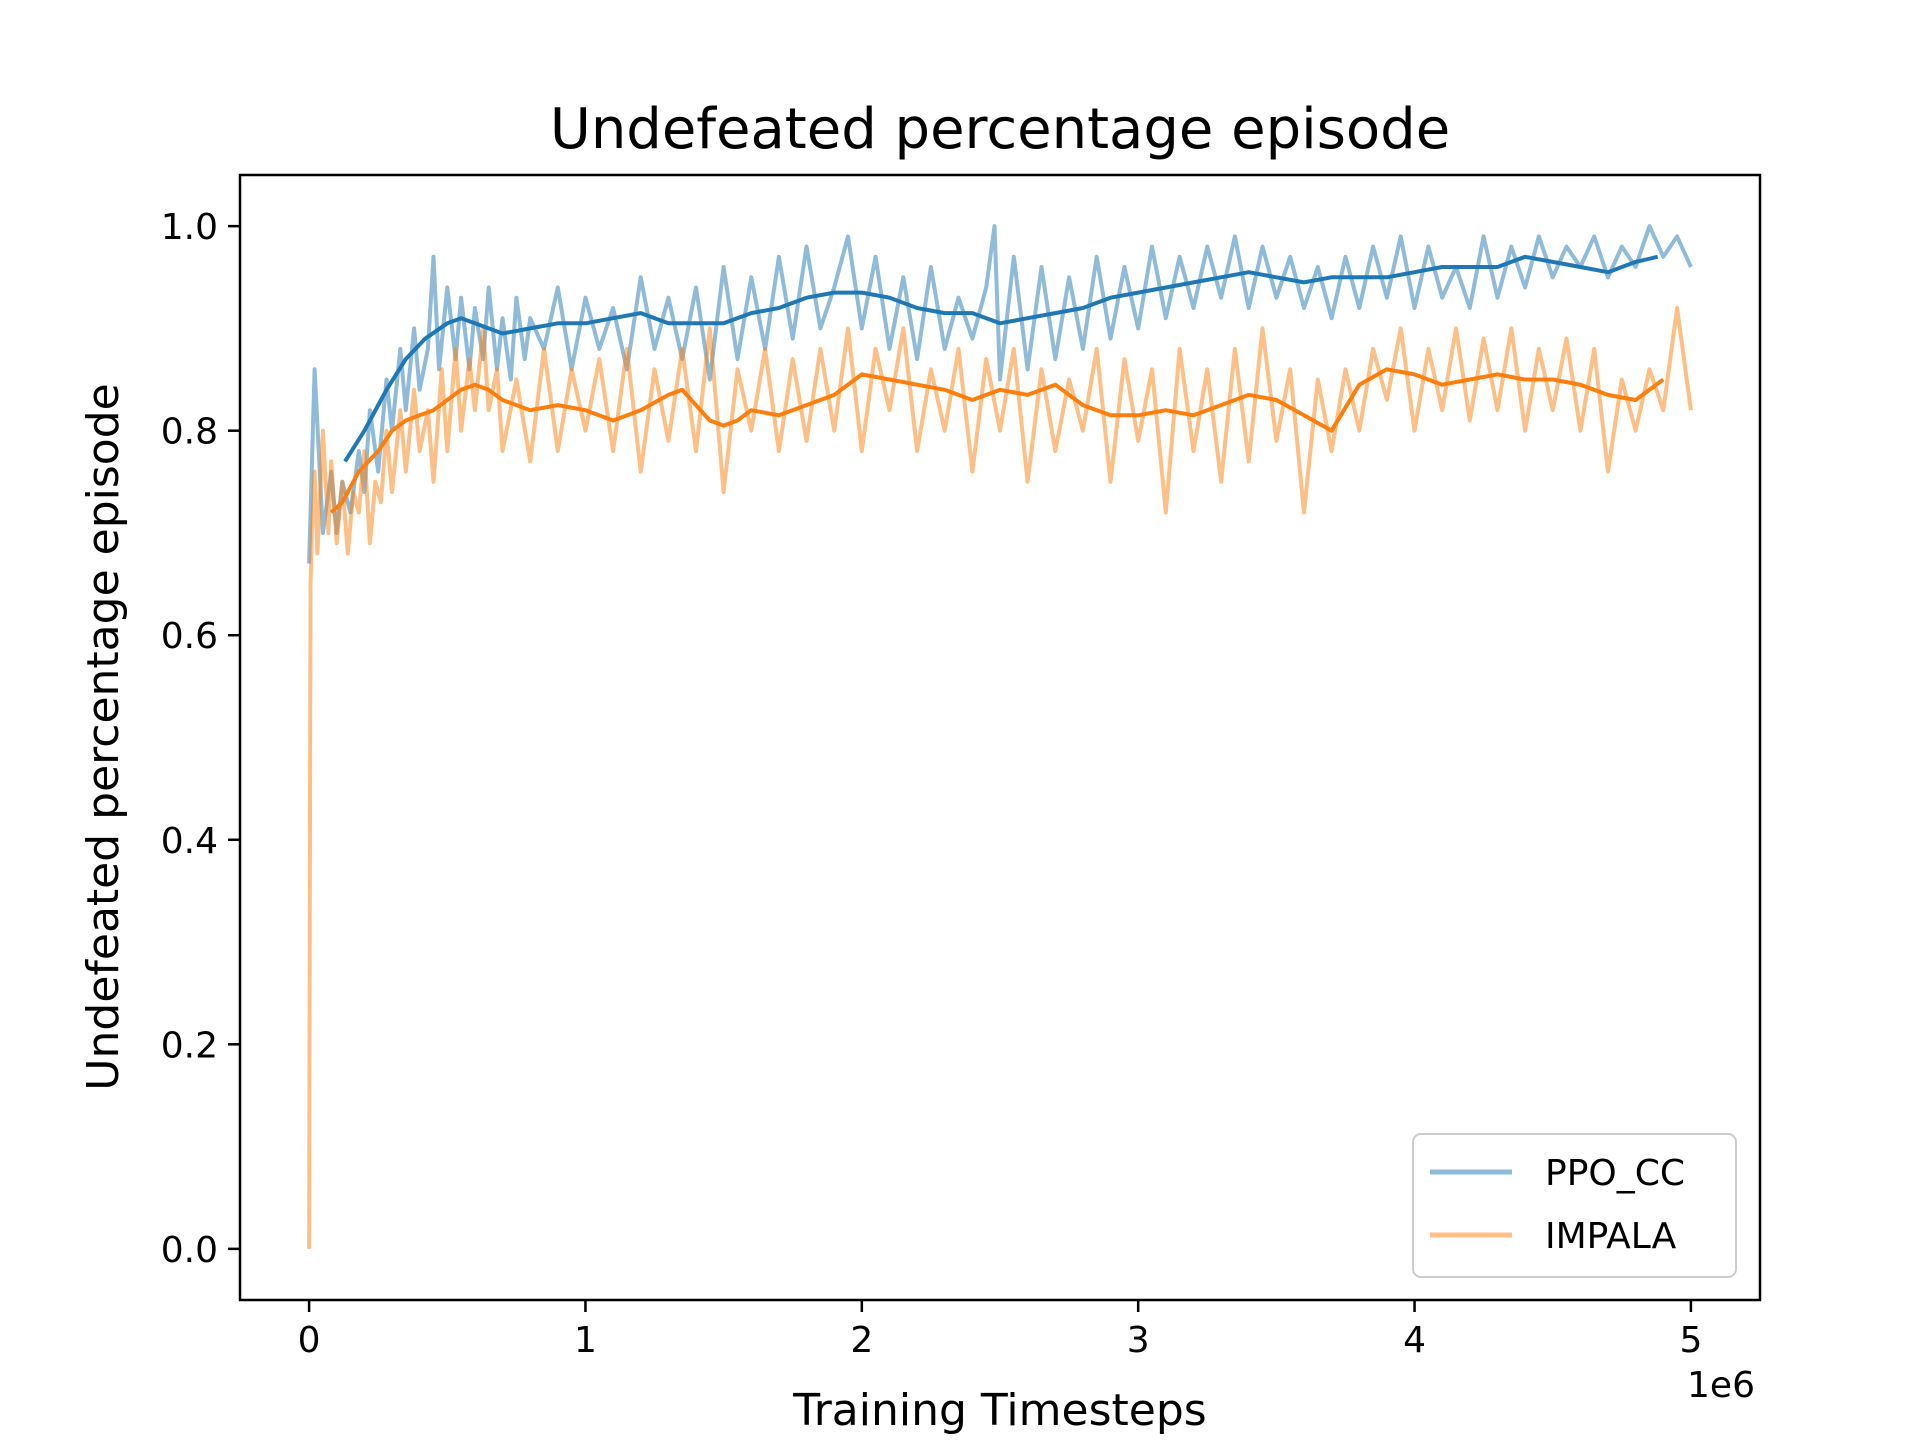  Describe the element at coordinates (1721, 1385) in the screenshot. I see `x-axis-offset-label: 1e6` at that location.